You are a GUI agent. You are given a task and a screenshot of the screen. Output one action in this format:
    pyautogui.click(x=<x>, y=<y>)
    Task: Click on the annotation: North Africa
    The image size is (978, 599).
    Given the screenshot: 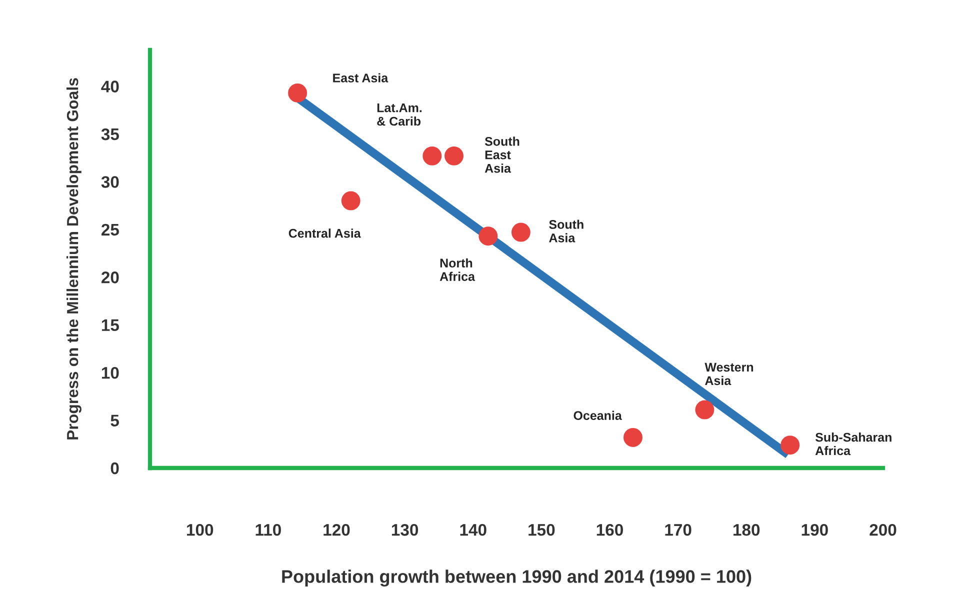 What is the action you would take?
    pyautogui.click(x=458, y=269)
    